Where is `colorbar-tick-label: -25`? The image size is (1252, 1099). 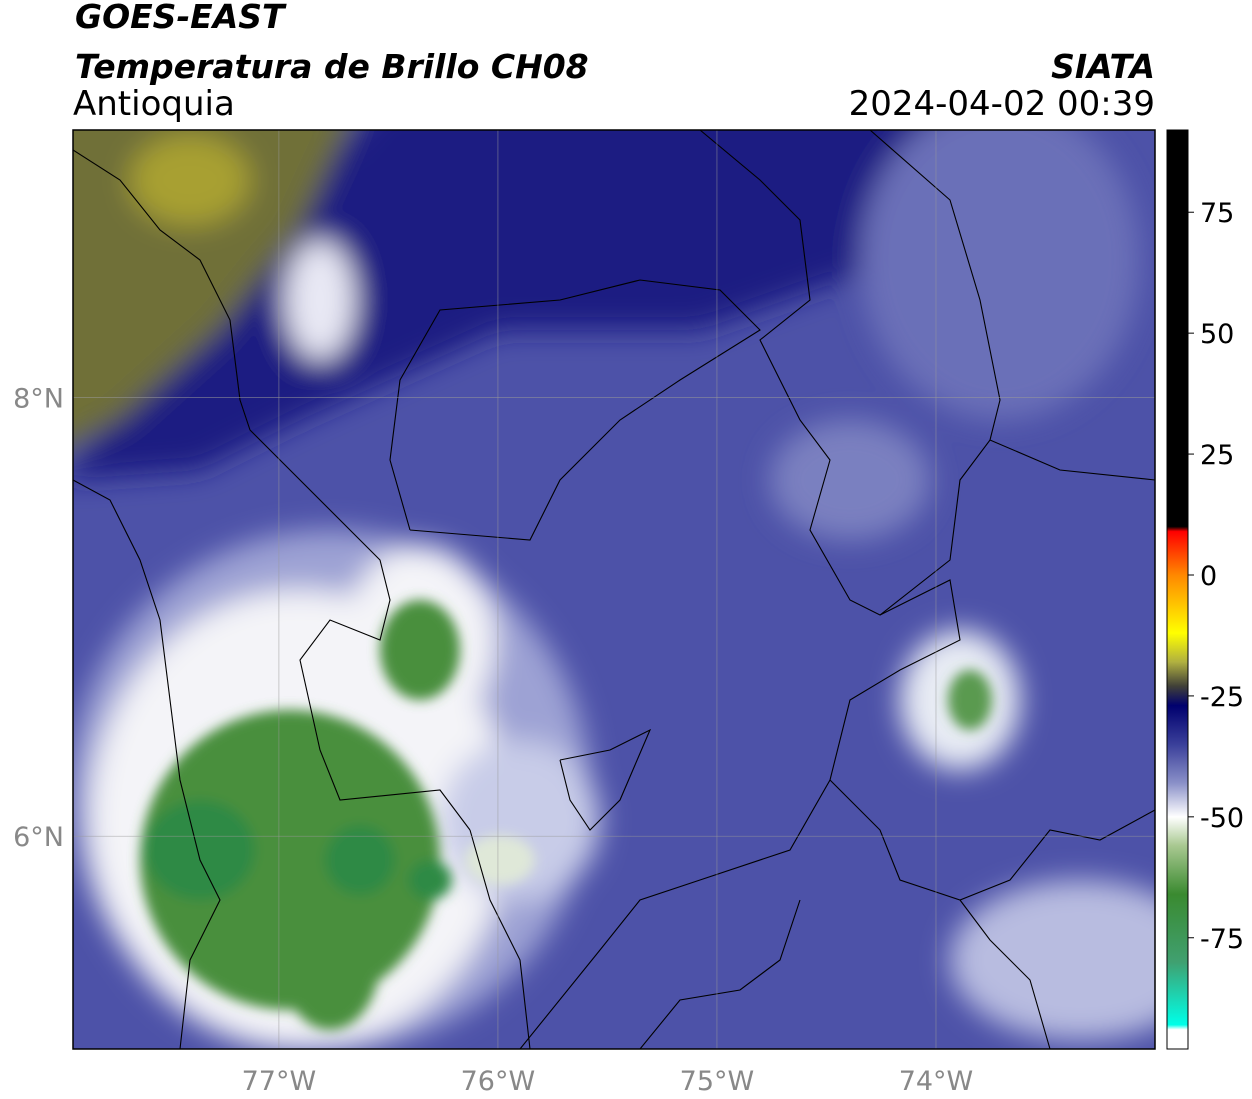 colorbar-tick-label: -25 is located at coordinates (1222, 697).